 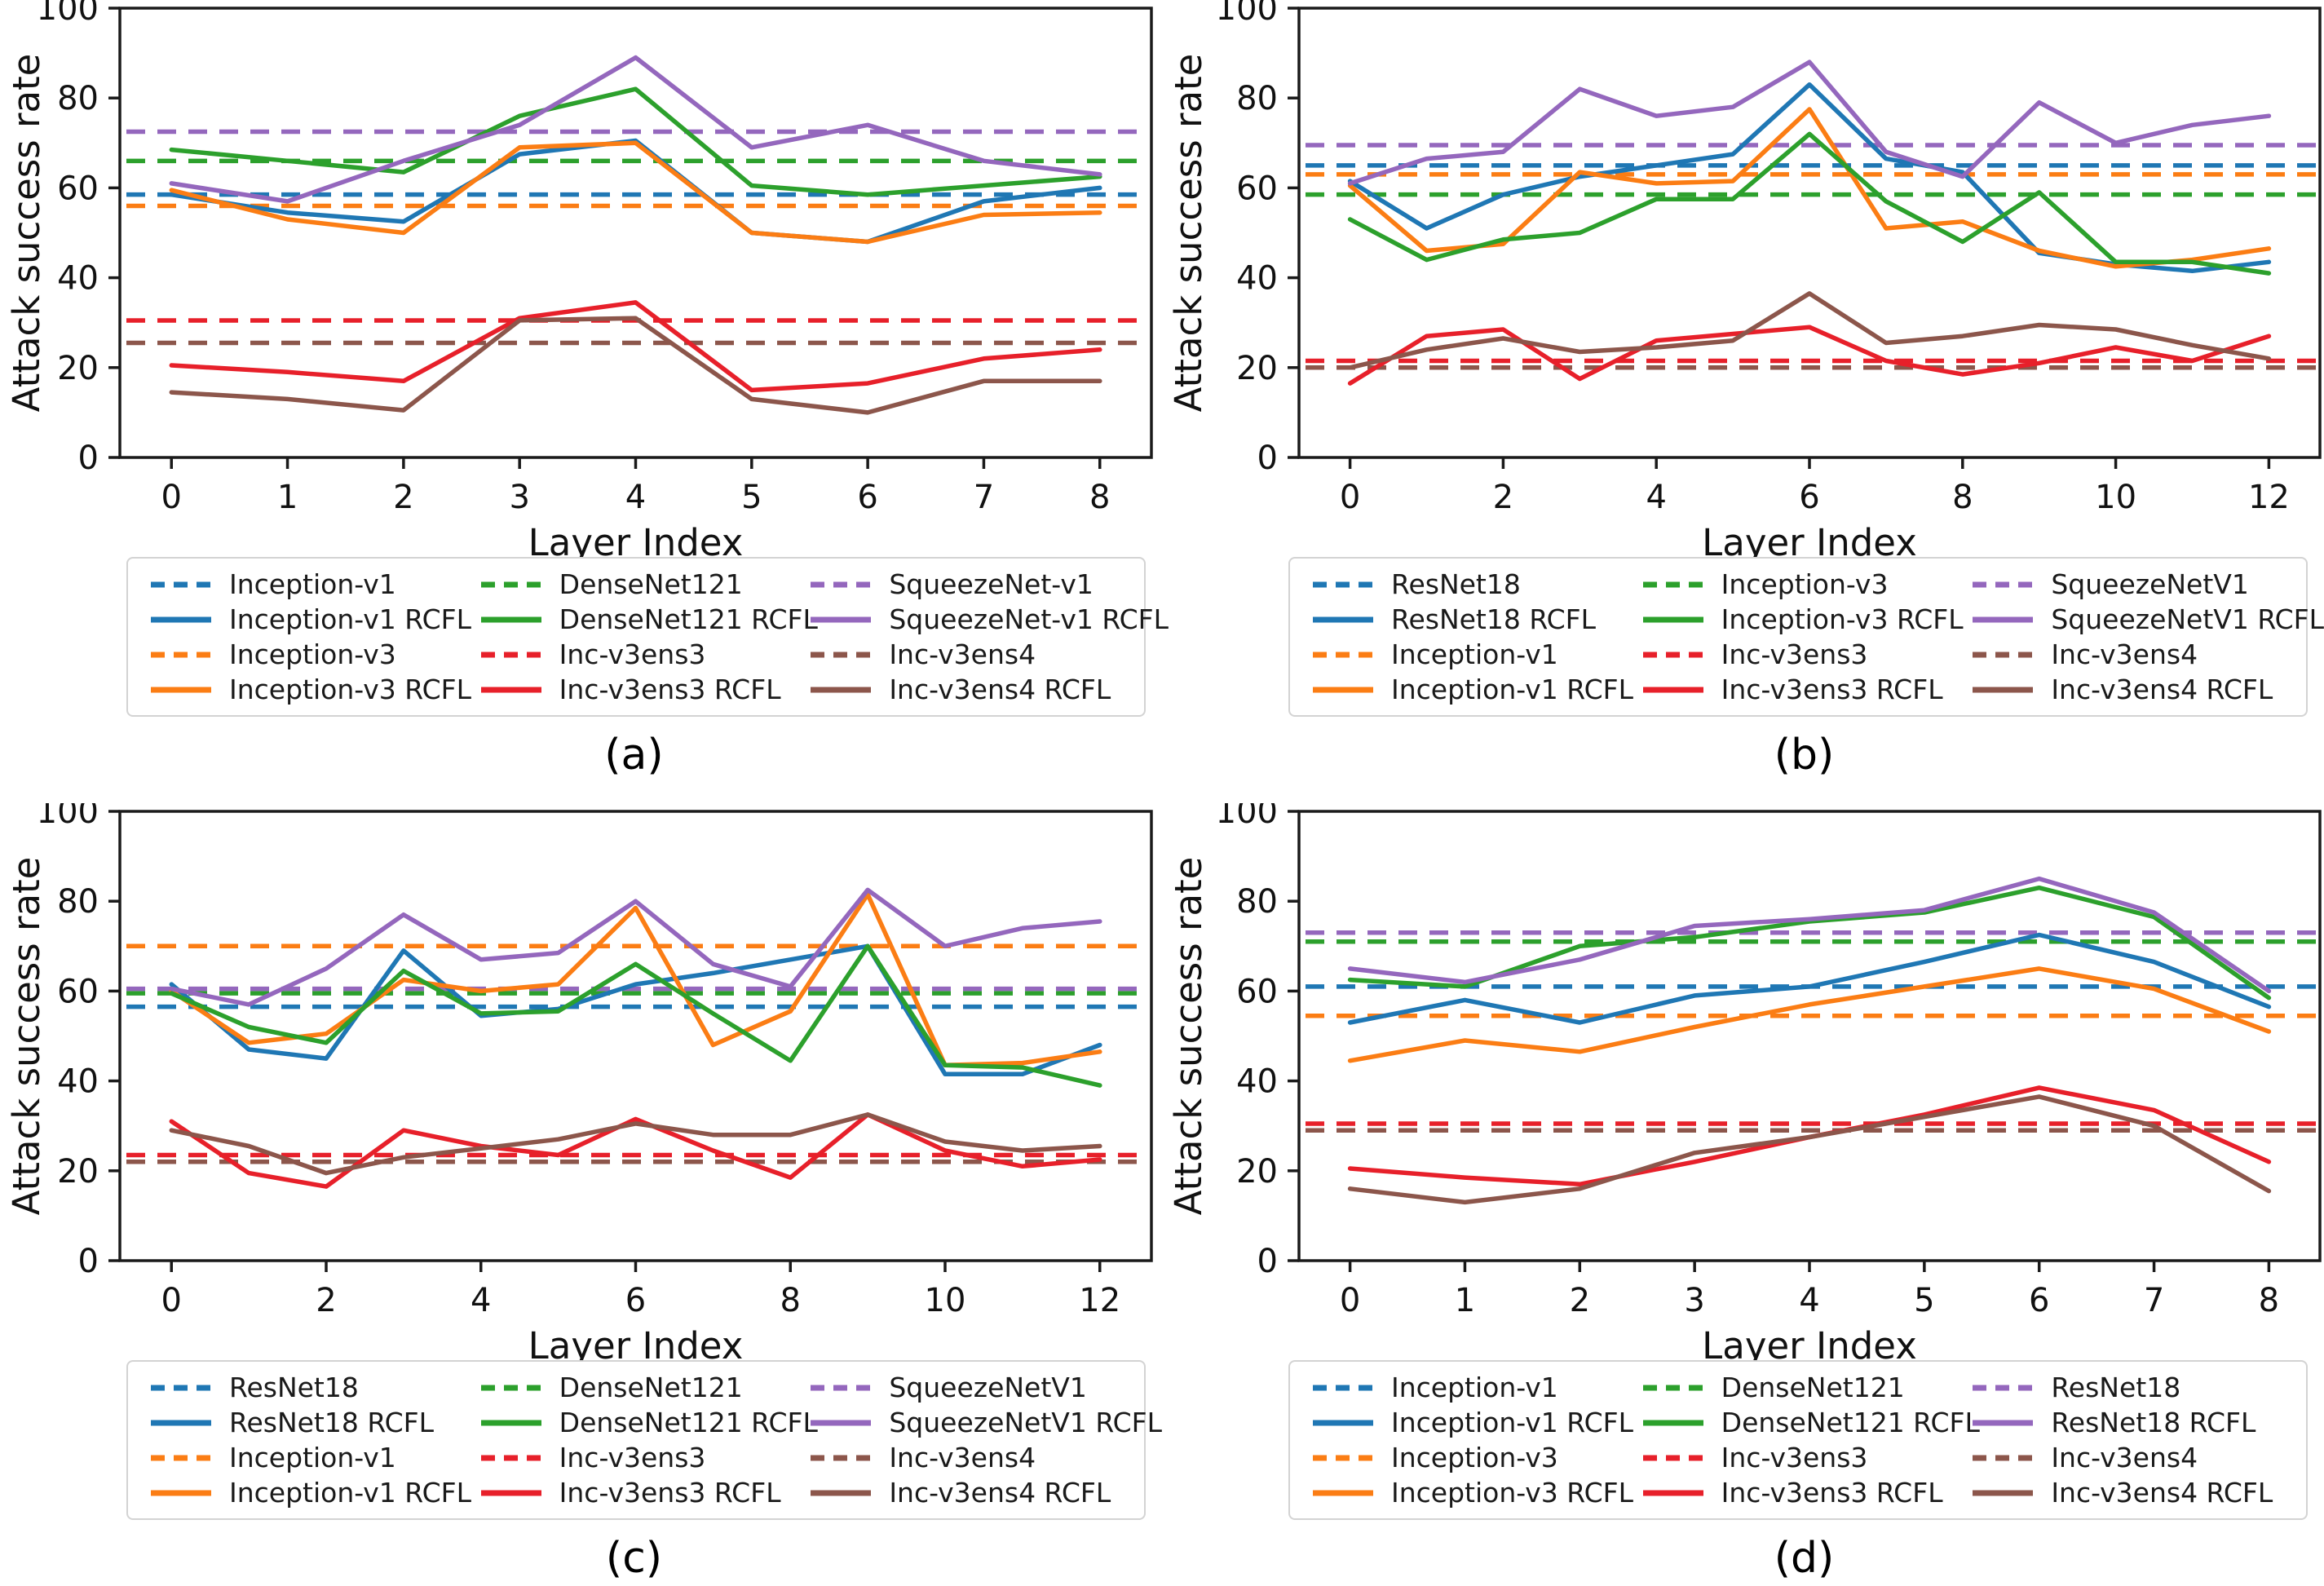 I want to click on series-inception-v1-rcfl, so click(x=636, y=191).